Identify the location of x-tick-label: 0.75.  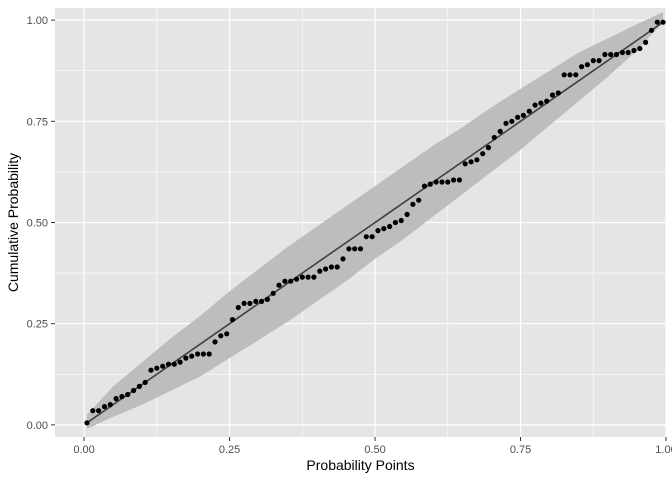
(520, 450).